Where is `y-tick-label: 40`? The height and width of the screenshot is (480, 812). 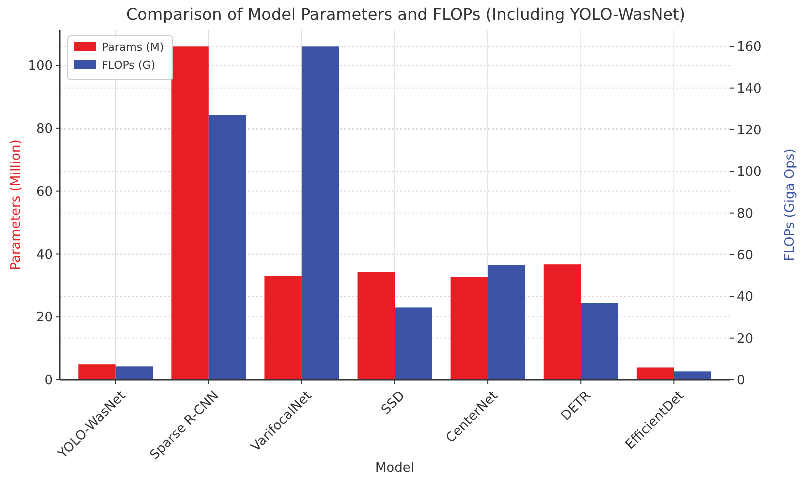
y-tick-label: 40 is located at coordinates (44, 255).